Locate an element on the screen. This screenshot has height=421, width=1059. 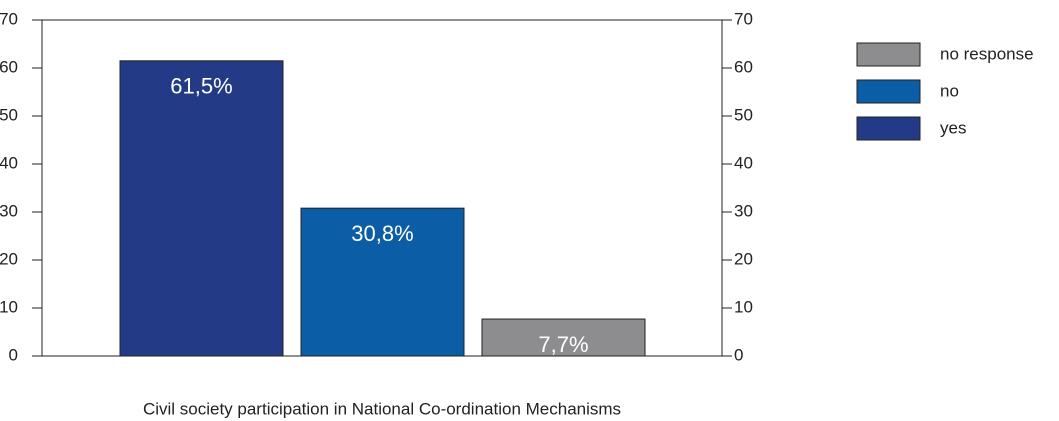
y2-tick-label: 10 is located at coordinates (743, 306).